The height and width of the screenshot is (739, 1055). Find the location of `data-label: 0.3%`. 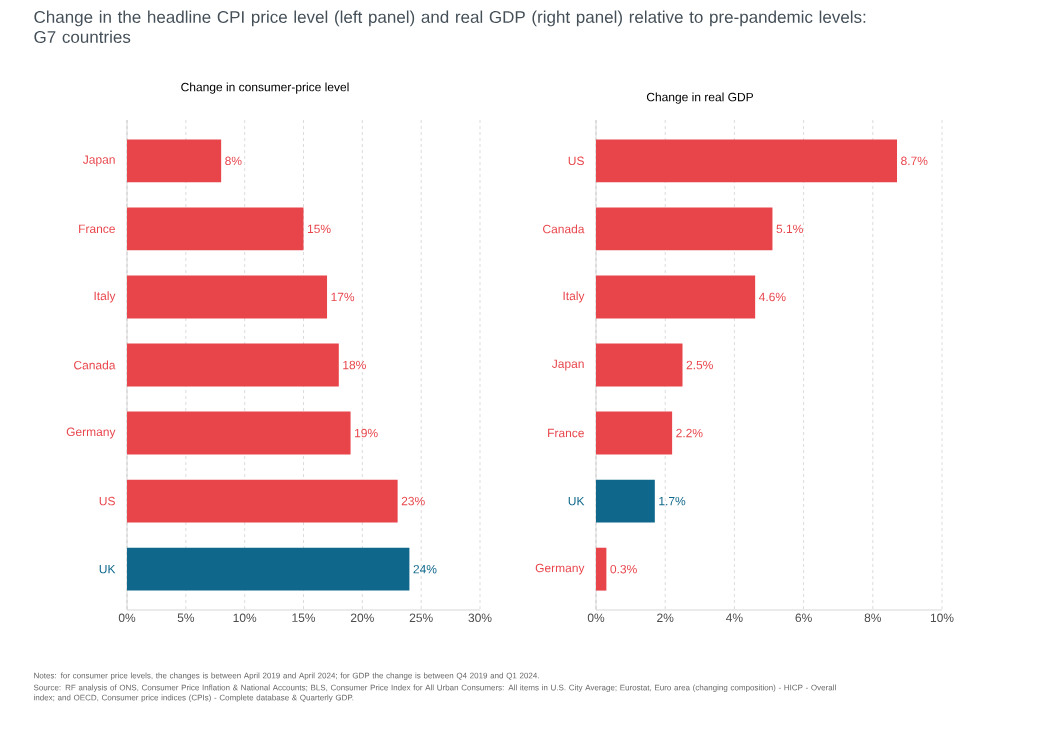

data-label: 0.3% is located at coordinates (623, 569).